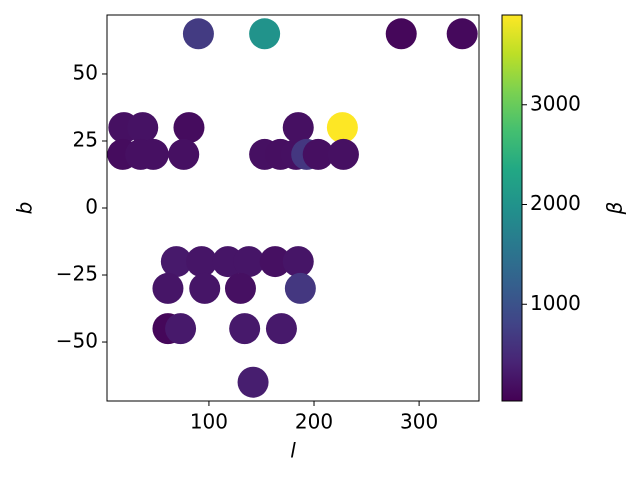  What do you see at coordinates (77, 341) in the screenshot?
I see `y-tick-label: −50` at bounding box center [77, 341].